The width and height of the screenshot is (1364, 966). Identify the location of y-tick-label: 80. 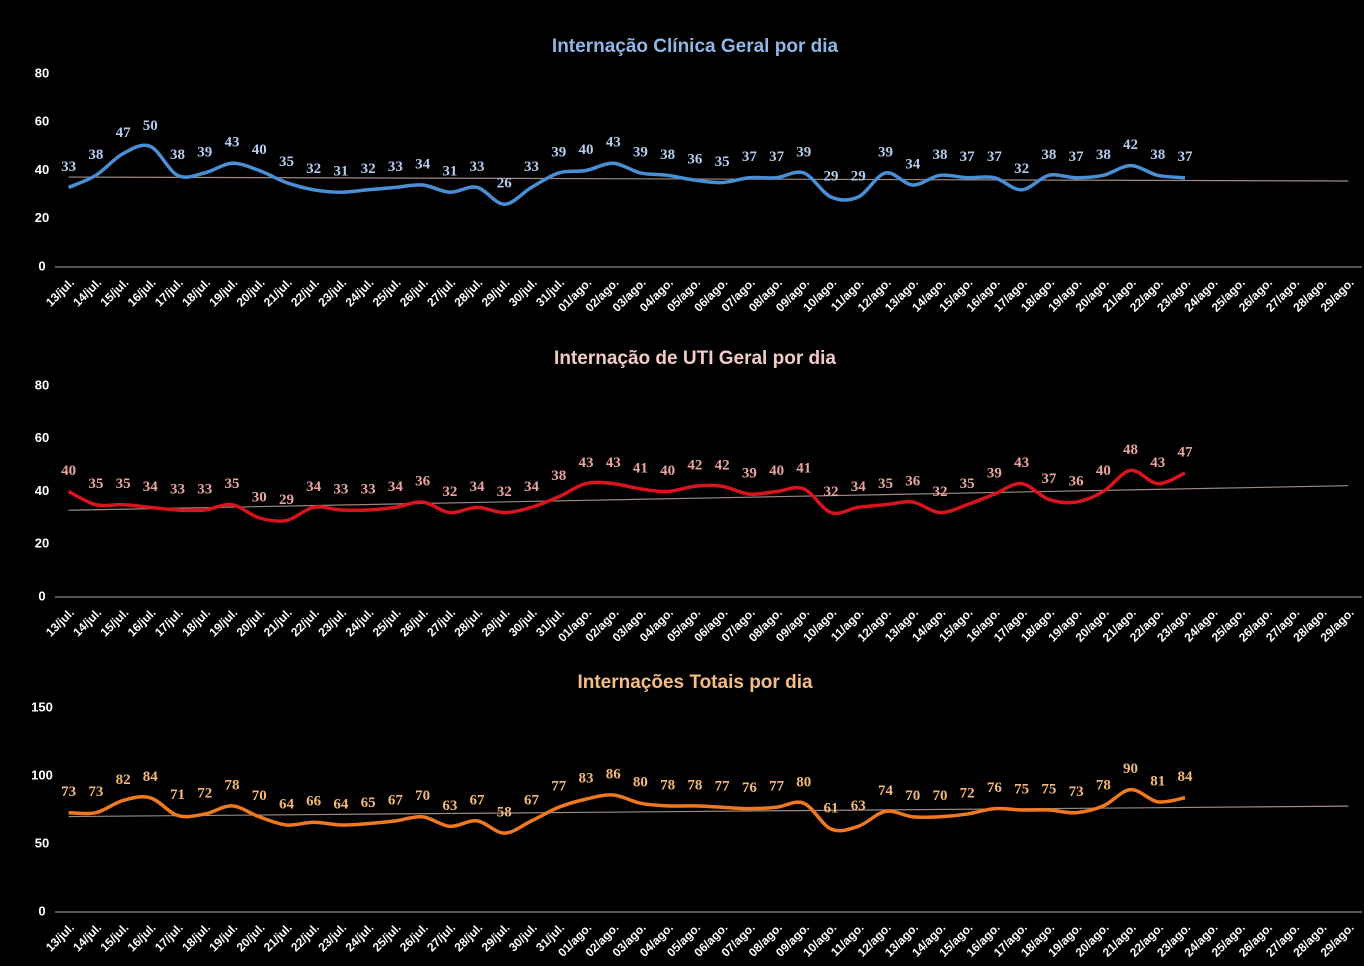
(42, 384).